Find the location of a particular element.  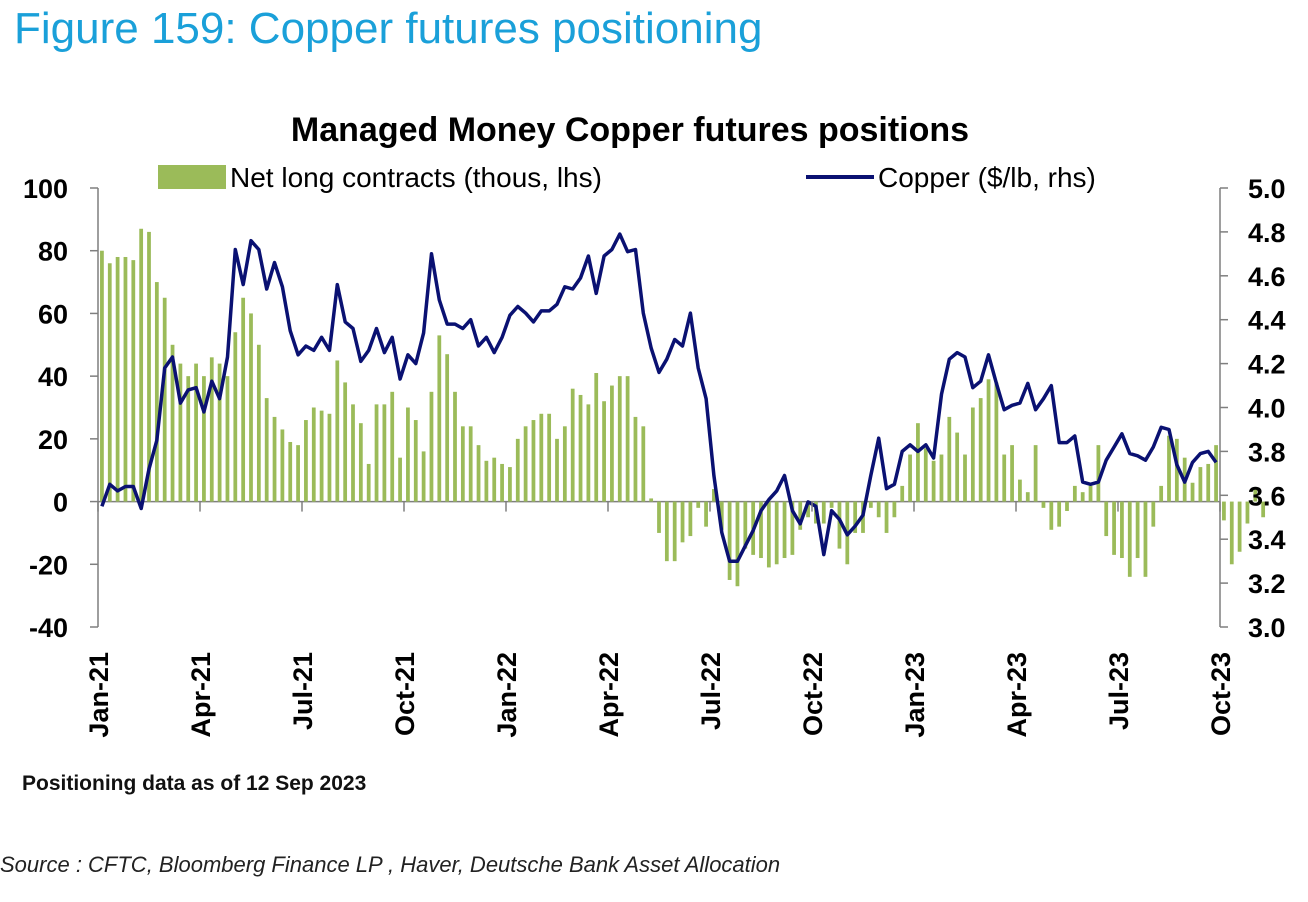

x-tick-label: Jul-22 is located at coordinates (711, 691).